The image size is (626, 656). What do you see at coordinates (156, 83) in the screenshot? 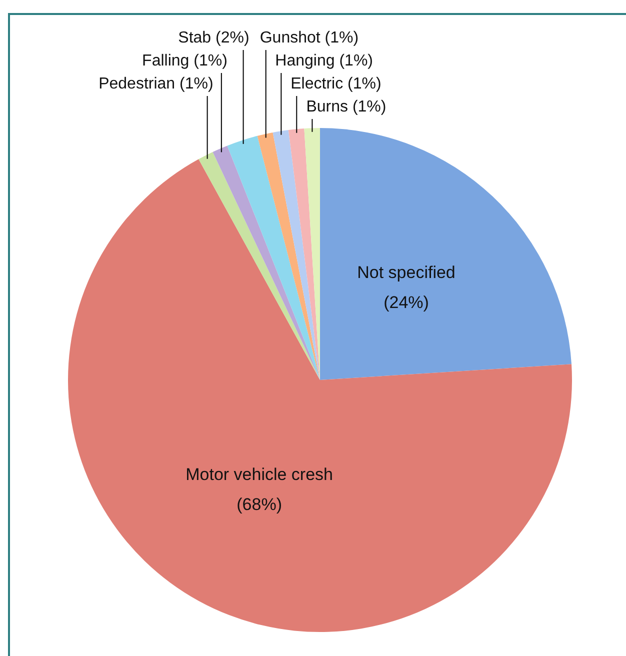
I see `slice-label: Pedestrian (1%)` at bounding box center [156, 83].